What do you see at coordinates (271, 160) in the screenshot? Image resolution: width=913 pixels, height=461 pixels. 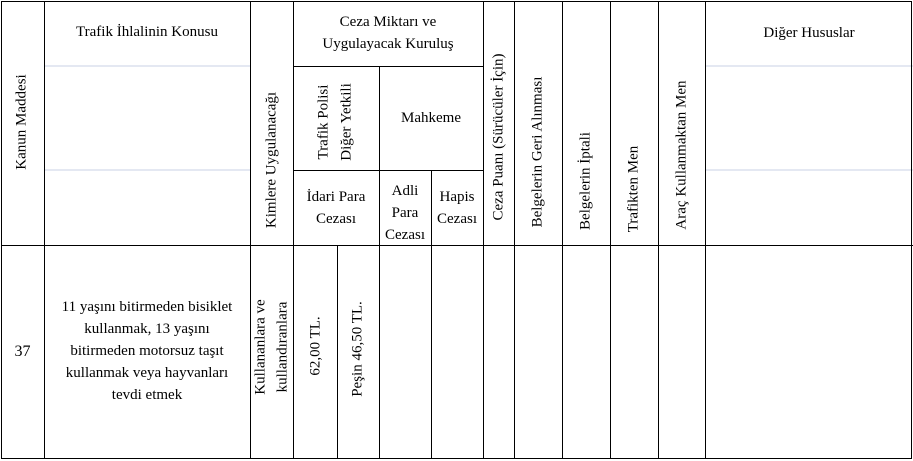 I see `header-kimlere-uygulanacagi: Kimlere Uygulanacağı` at bounding box center [271, 160].